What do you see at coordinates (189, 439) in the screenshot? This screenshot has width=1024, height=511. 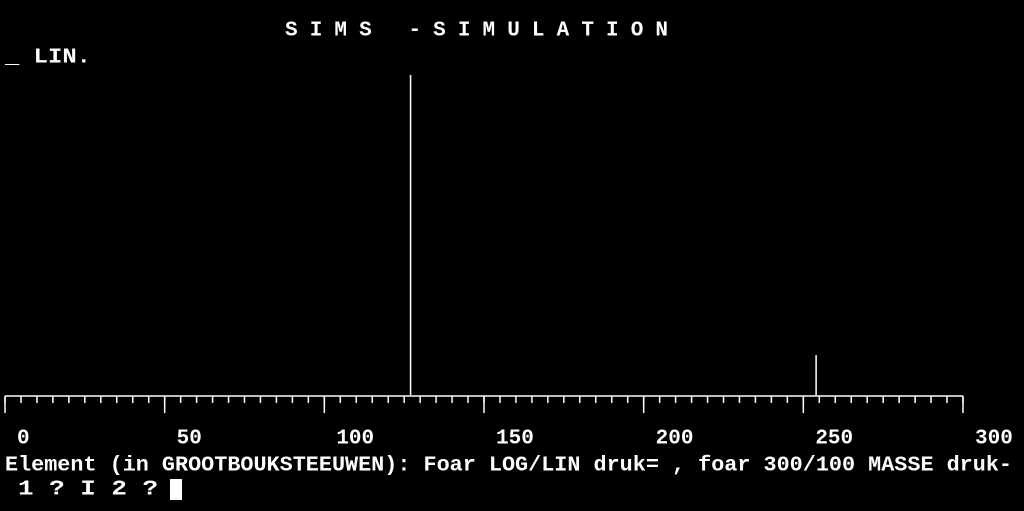 I see `x-tick-label: 50` at bounding box center [189, 439].